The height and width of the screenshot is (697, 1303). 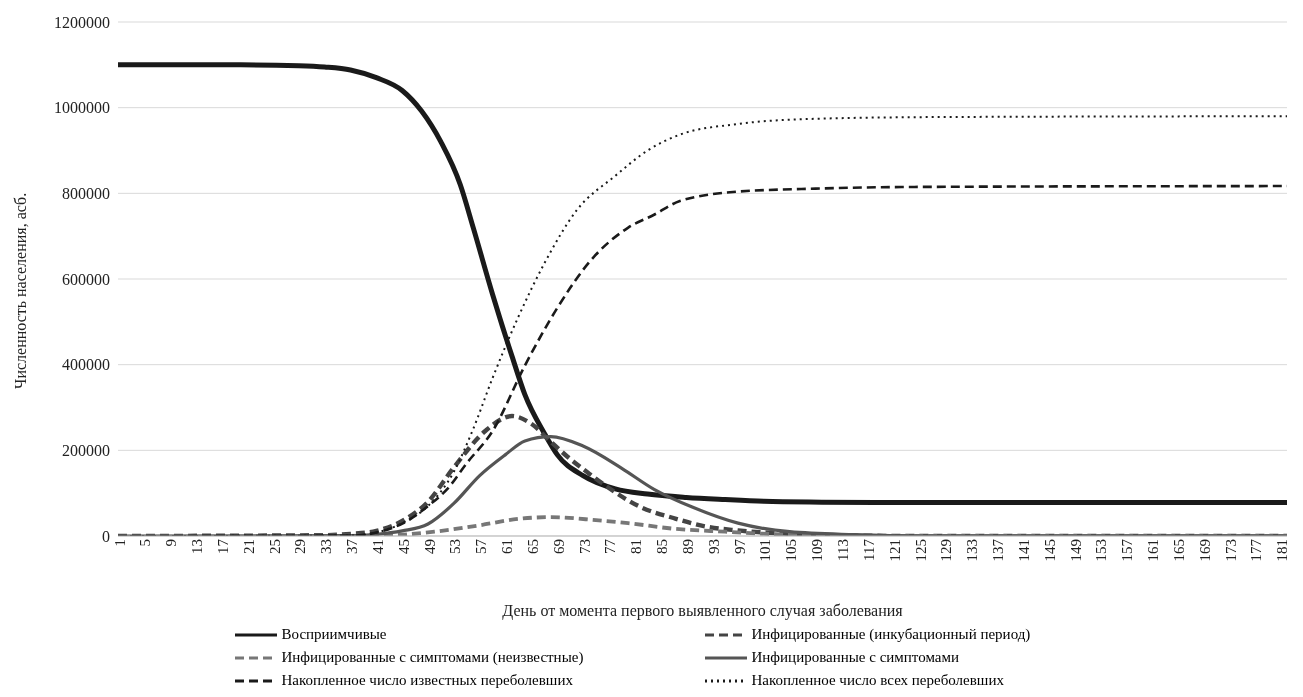 What do you see at coordinates (894, 550) in the screenshot?
I see `x-tick-label: 121` at bounding box center [894, 550].